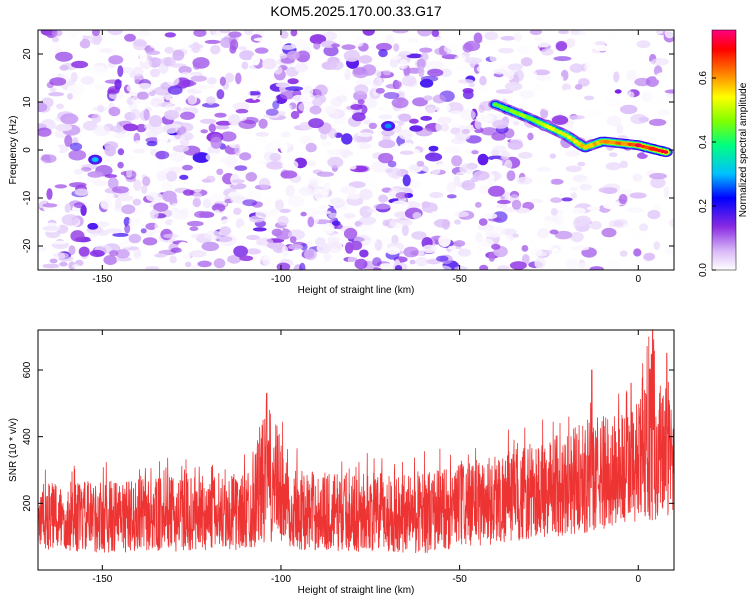  Describe the element at coordinates (653, 148) in the screenshot. I see `spectrogram-ridge-peak` at that location.